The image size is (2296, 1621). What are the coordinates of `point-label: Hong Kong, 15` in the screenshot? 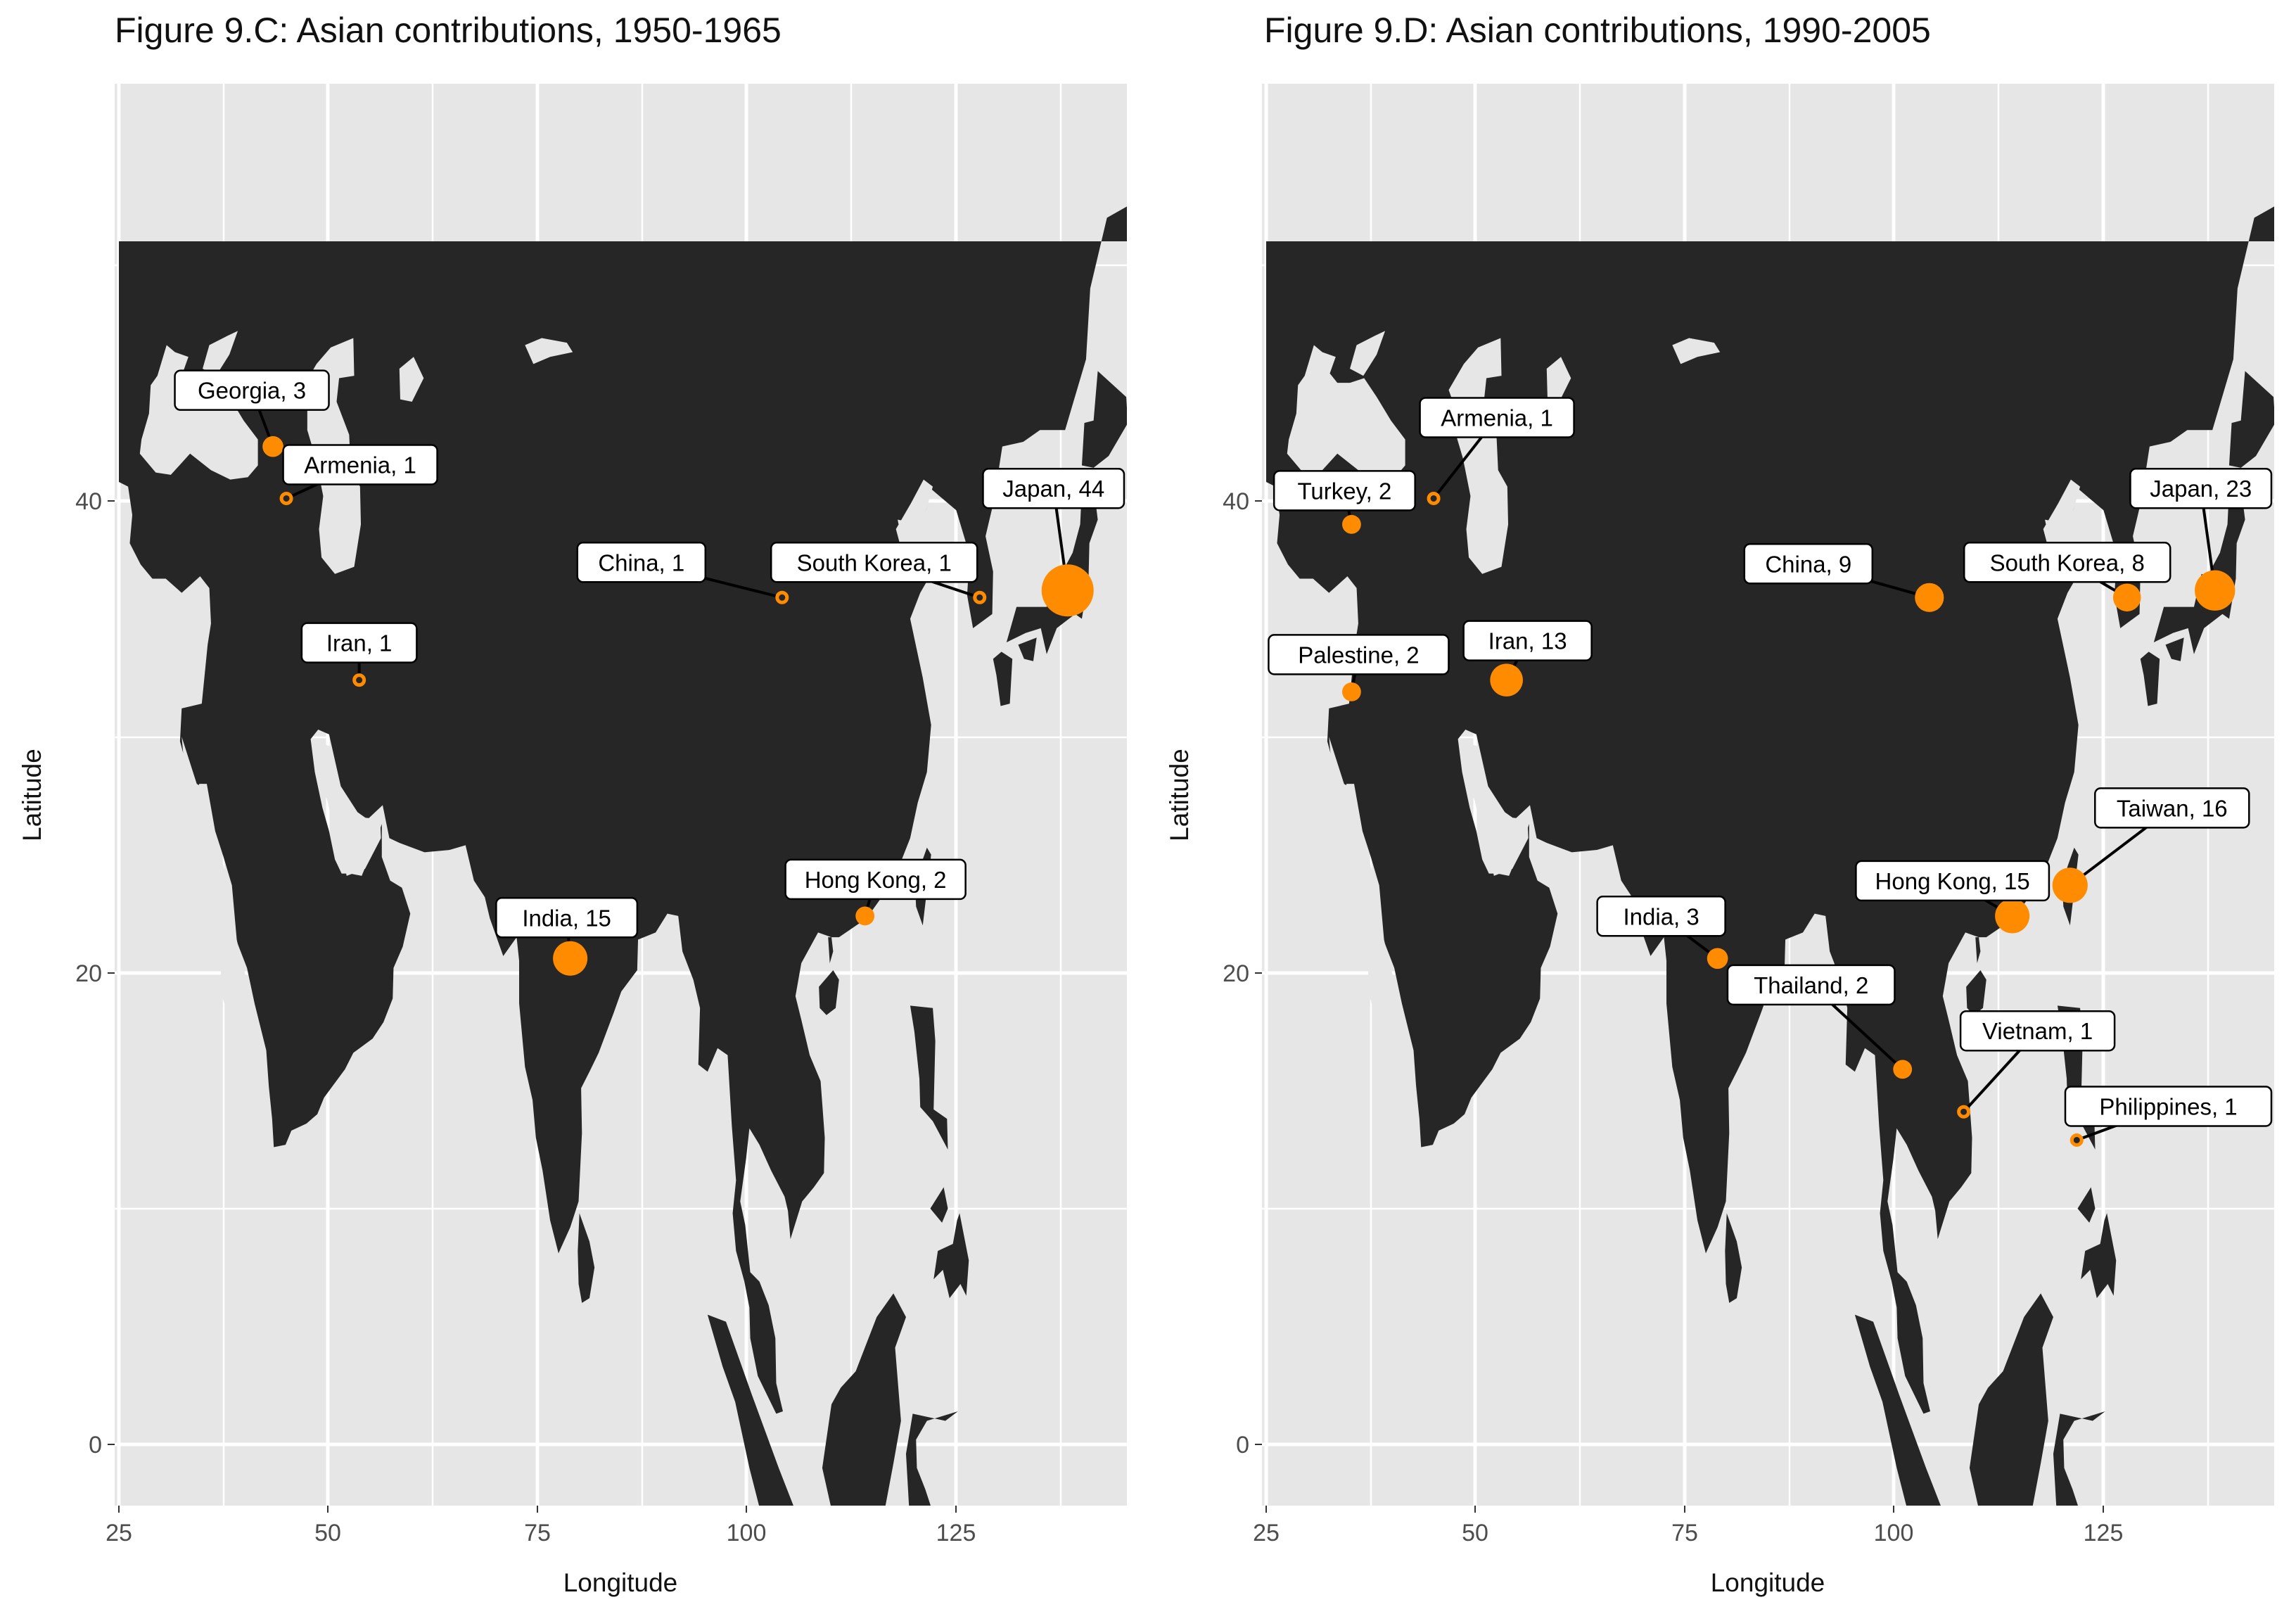 It's located at (1953, 881).